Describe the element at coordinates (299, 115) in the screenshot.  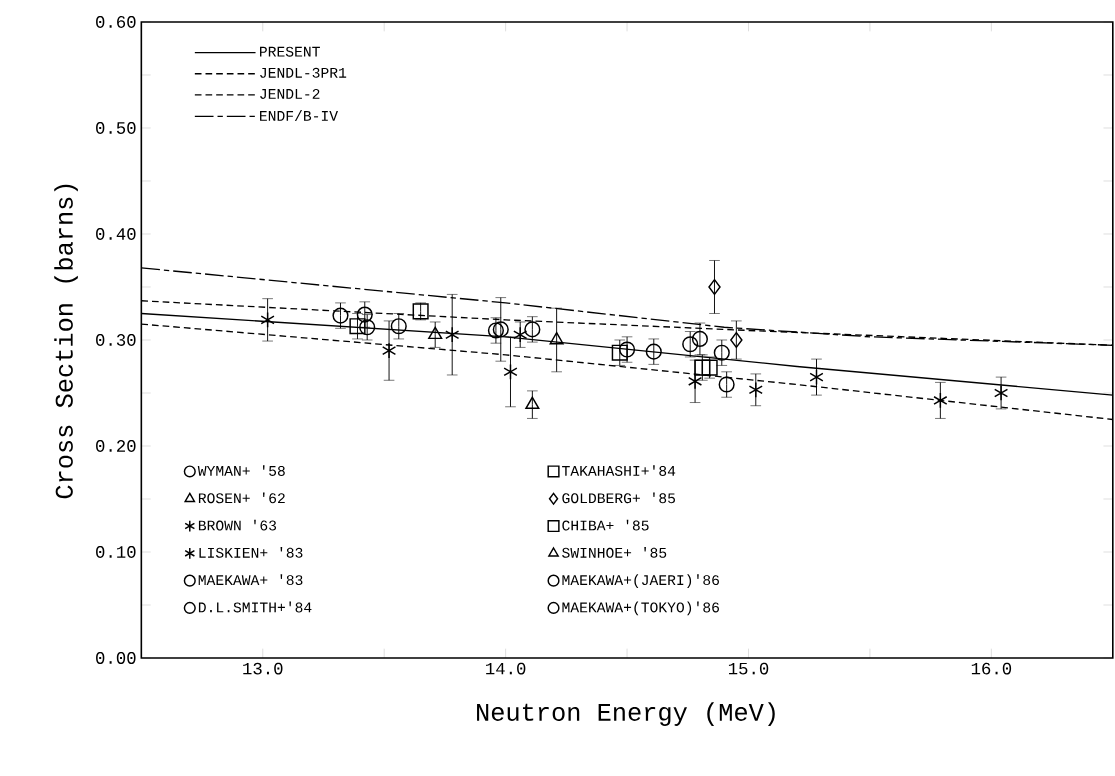
I see `legend-label: ENDF/B-IV` at that location.